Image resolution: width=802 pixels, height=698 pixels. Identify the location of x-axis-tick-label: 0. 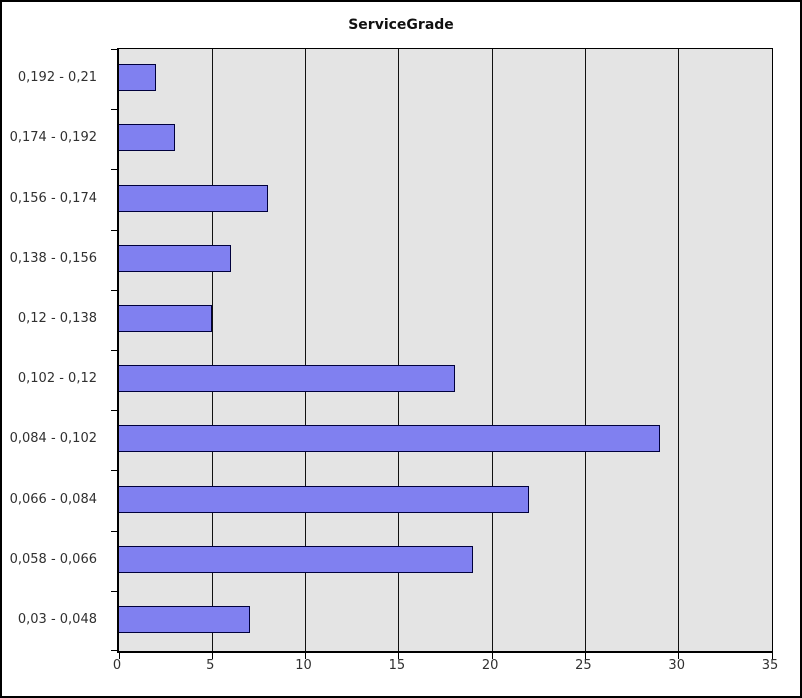
(117, 665).